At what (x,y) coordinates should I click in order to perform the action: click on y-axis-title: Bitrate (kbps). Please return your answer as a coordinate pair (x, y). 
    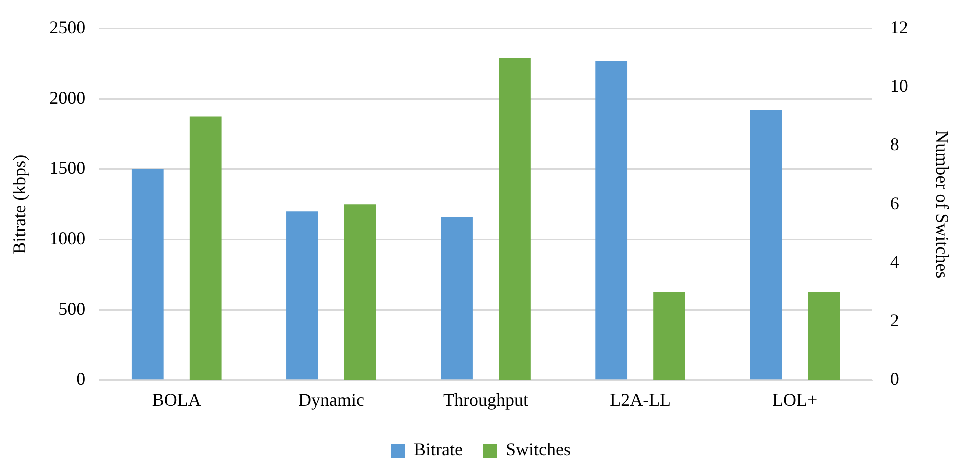
    Looking at the image, I should click on (20, 204).